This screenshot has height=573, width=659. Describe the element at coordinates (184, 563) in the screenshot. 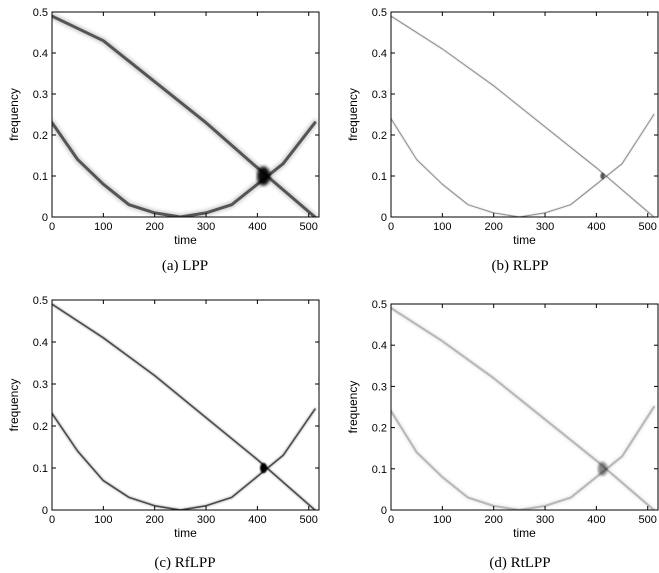

I see `panel-caption: (c) RfLPP` at that location.